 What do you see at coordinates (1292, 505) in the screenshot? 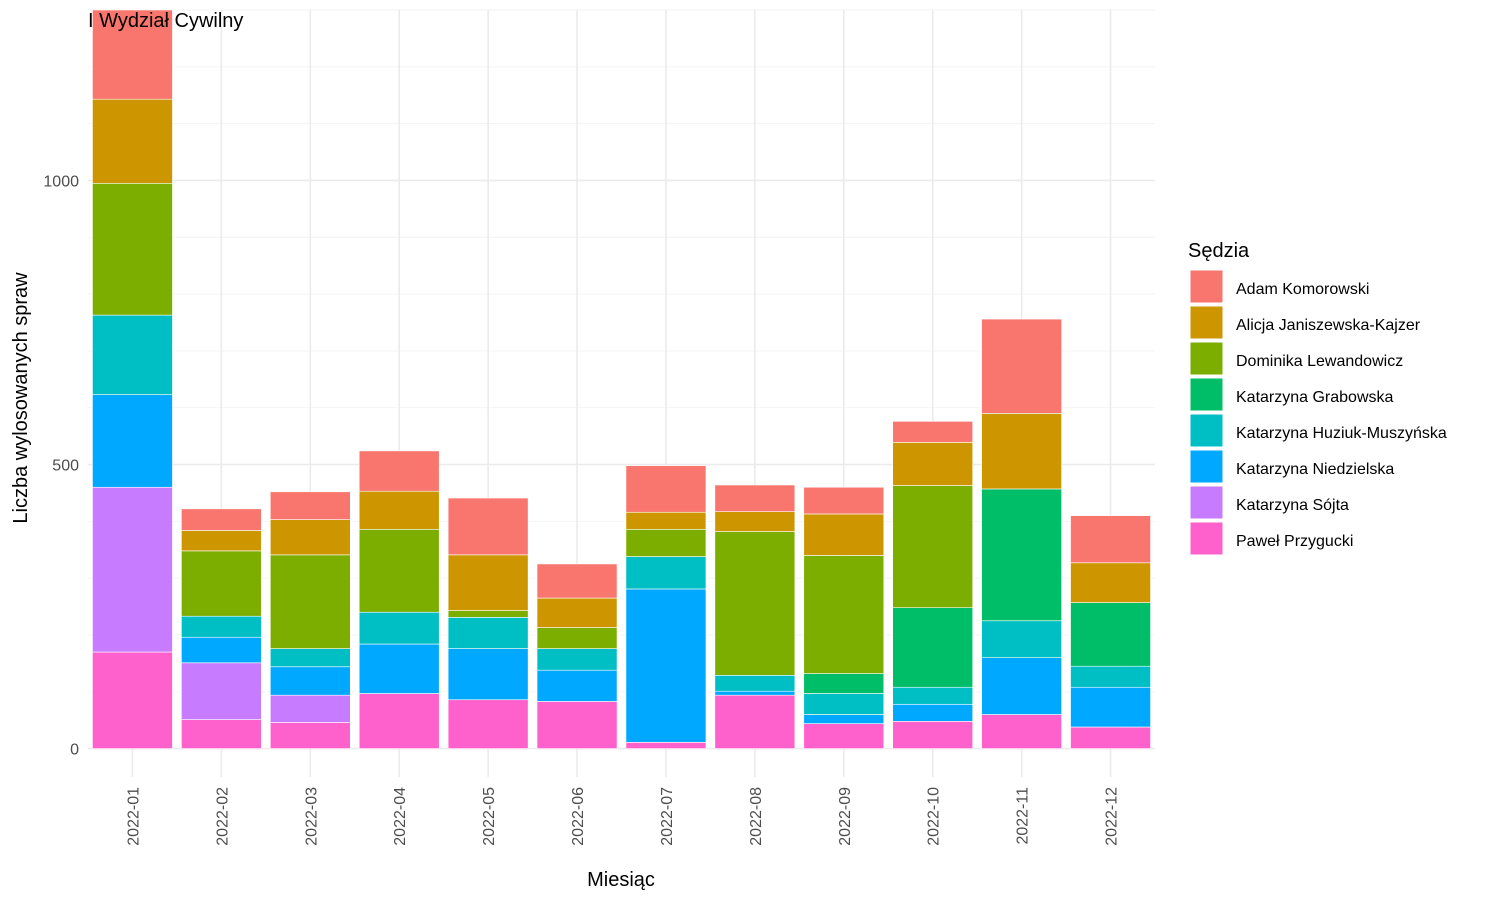
I see `legend-label: Katarzyna Sójta` at bounding box center [1292, 505].